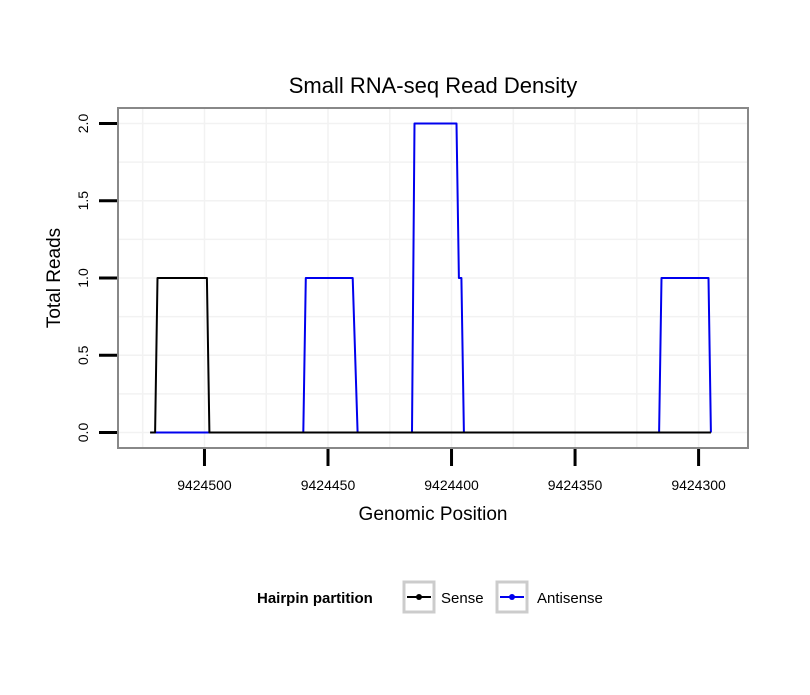 The height and width of the screenshot is (695, 810). Describe the element at coordinates (575, 485) in the screenshot. I see `x-tick-label-3: 9424350` at that location.